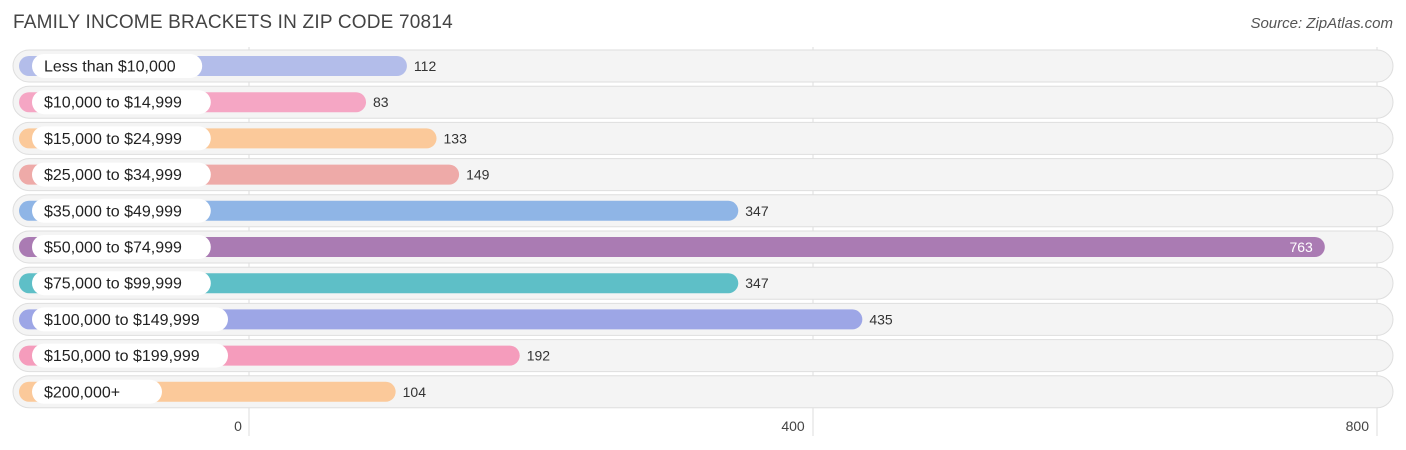 This screenshot has width=1406, height=450. What do you see at coordinates (1321, 23) in the screenshot?
I see `chart-source: Source: ZipAtlas.com` at bounding box center [1321, 23].